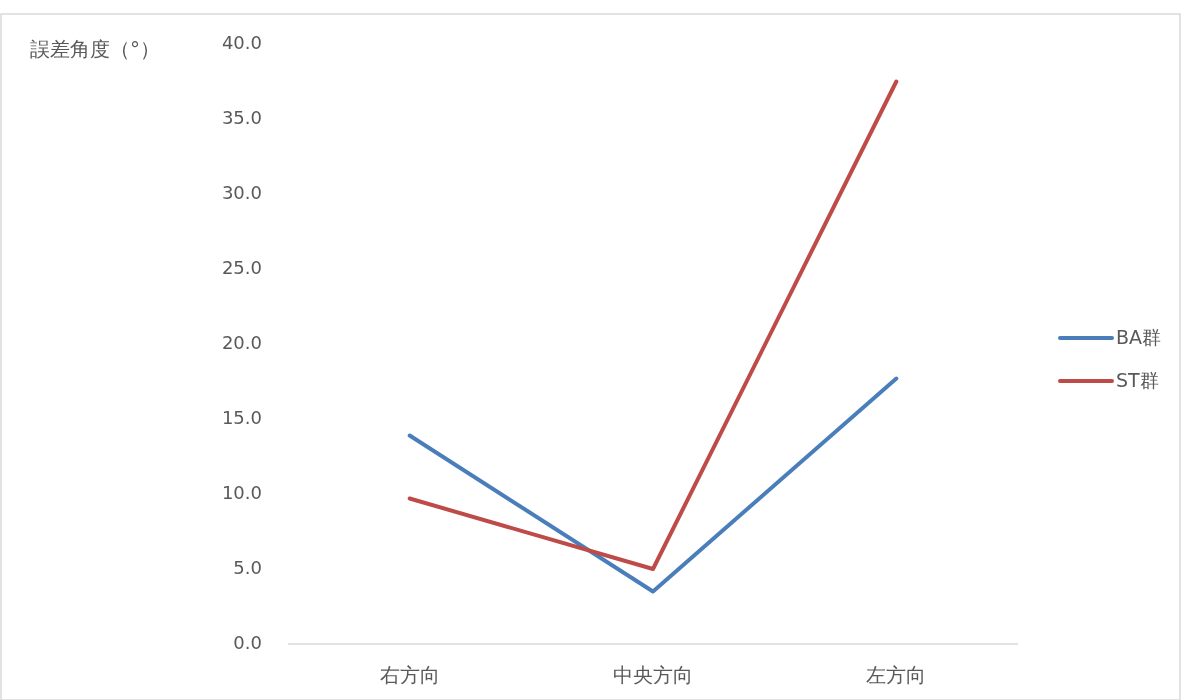 Image resolution: width=1181 pixels, height=700 pixels. What do you see at coordinates (241, 192) in the screenshot?
I see `ytick: 30.0` at bounding box center [241, 192].